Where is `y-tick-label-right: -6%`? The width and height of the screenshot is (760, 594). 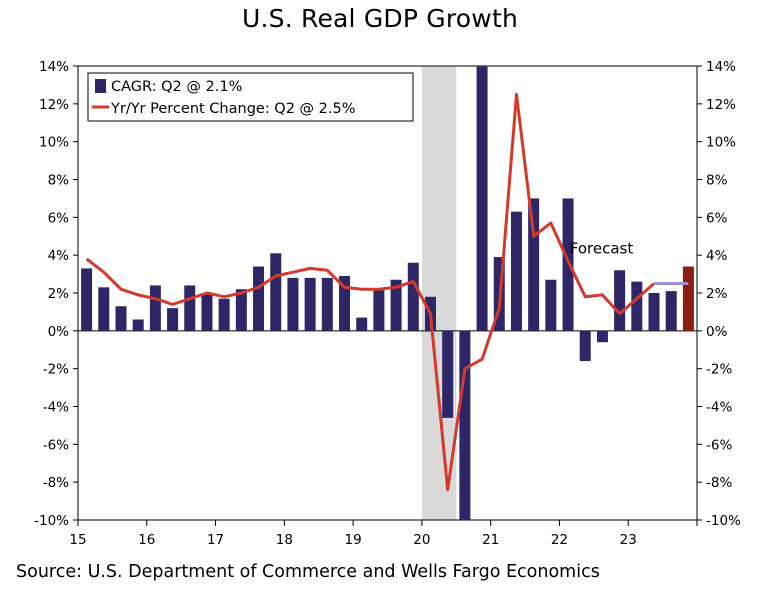
y-tick-label-right: -6% is located at coordinates (719, 445).